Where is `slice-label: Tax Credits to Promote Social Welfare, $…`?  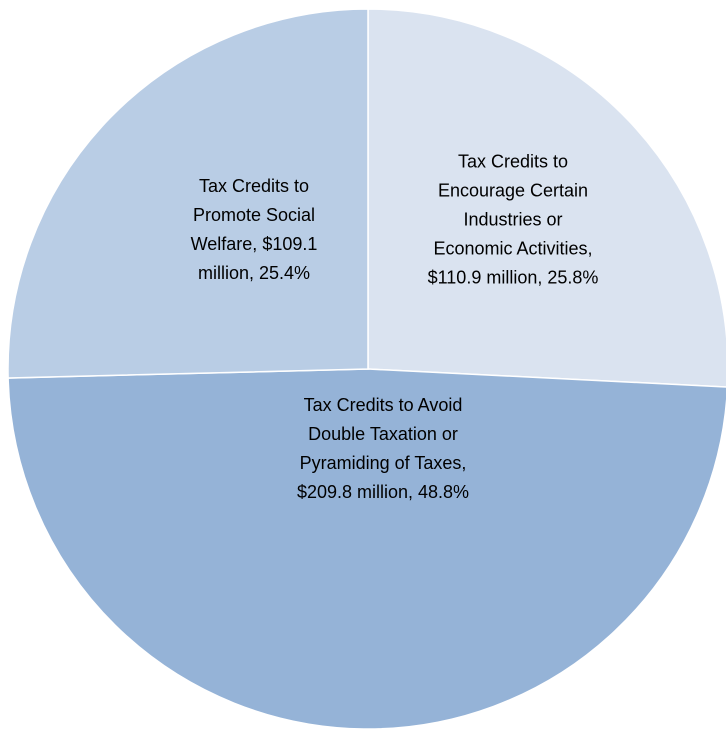 slice-label: Tax Credits to Promote Social Welfare, $… is located at coordinates (254, 230).